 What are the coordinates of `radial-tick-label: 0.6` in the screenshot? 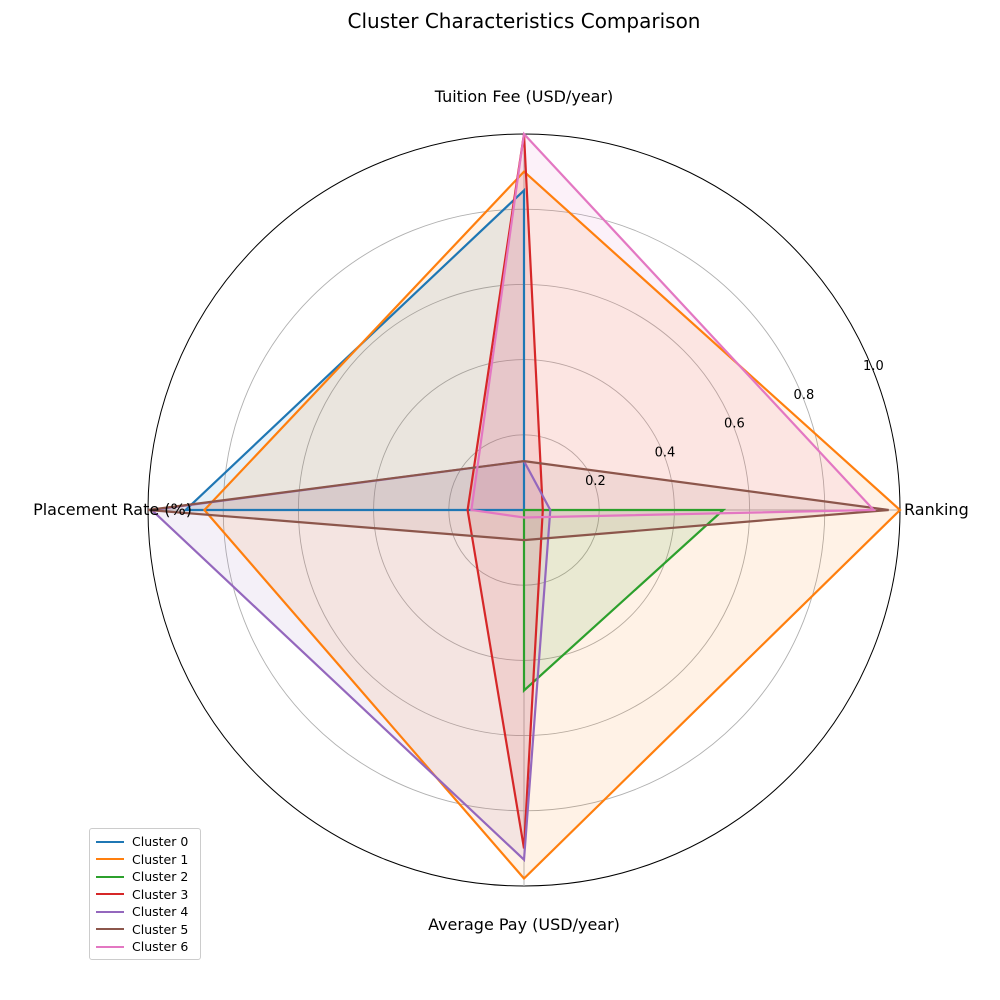 It's located at (734, 424).